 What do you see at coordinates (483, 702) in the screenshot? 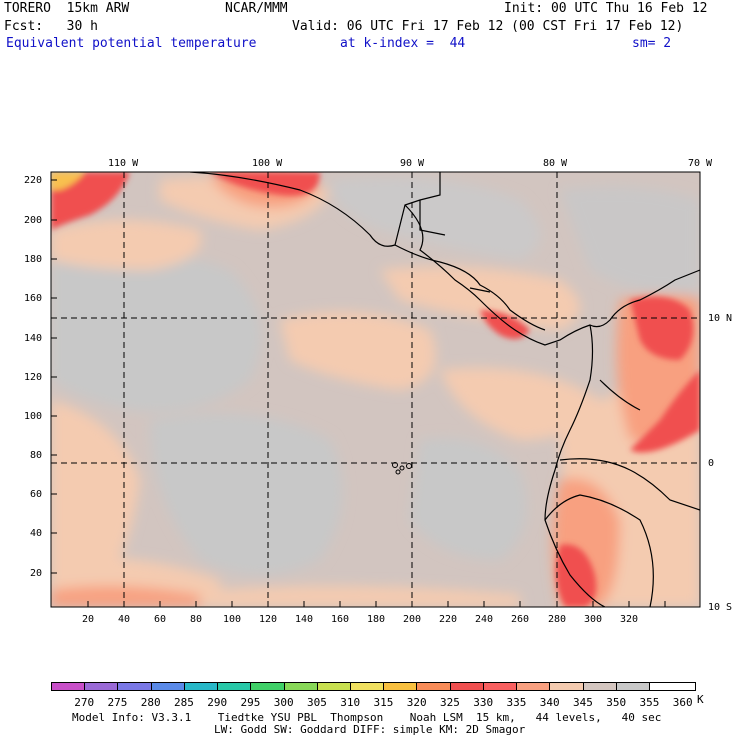
I see `colorbar-label: 330` at bounding box center [483, 702].